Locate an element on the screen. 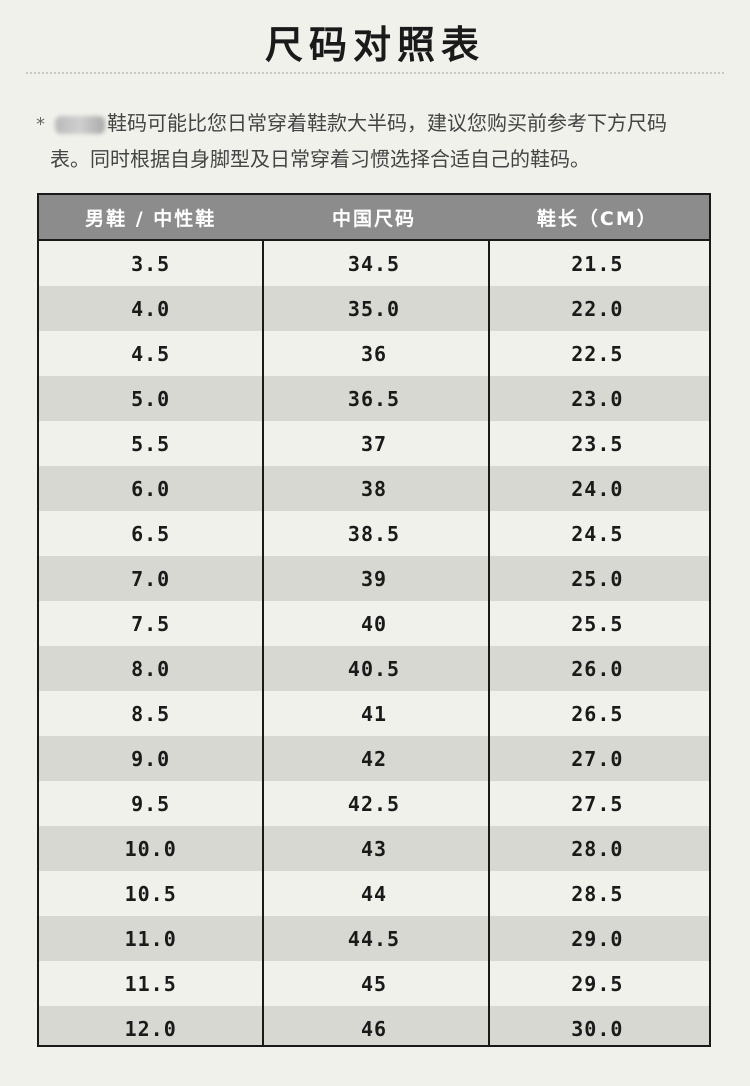 This screenshot has width=750, height=1086. cell-foot-length: 26.0 is located at coordinates (597, 668).